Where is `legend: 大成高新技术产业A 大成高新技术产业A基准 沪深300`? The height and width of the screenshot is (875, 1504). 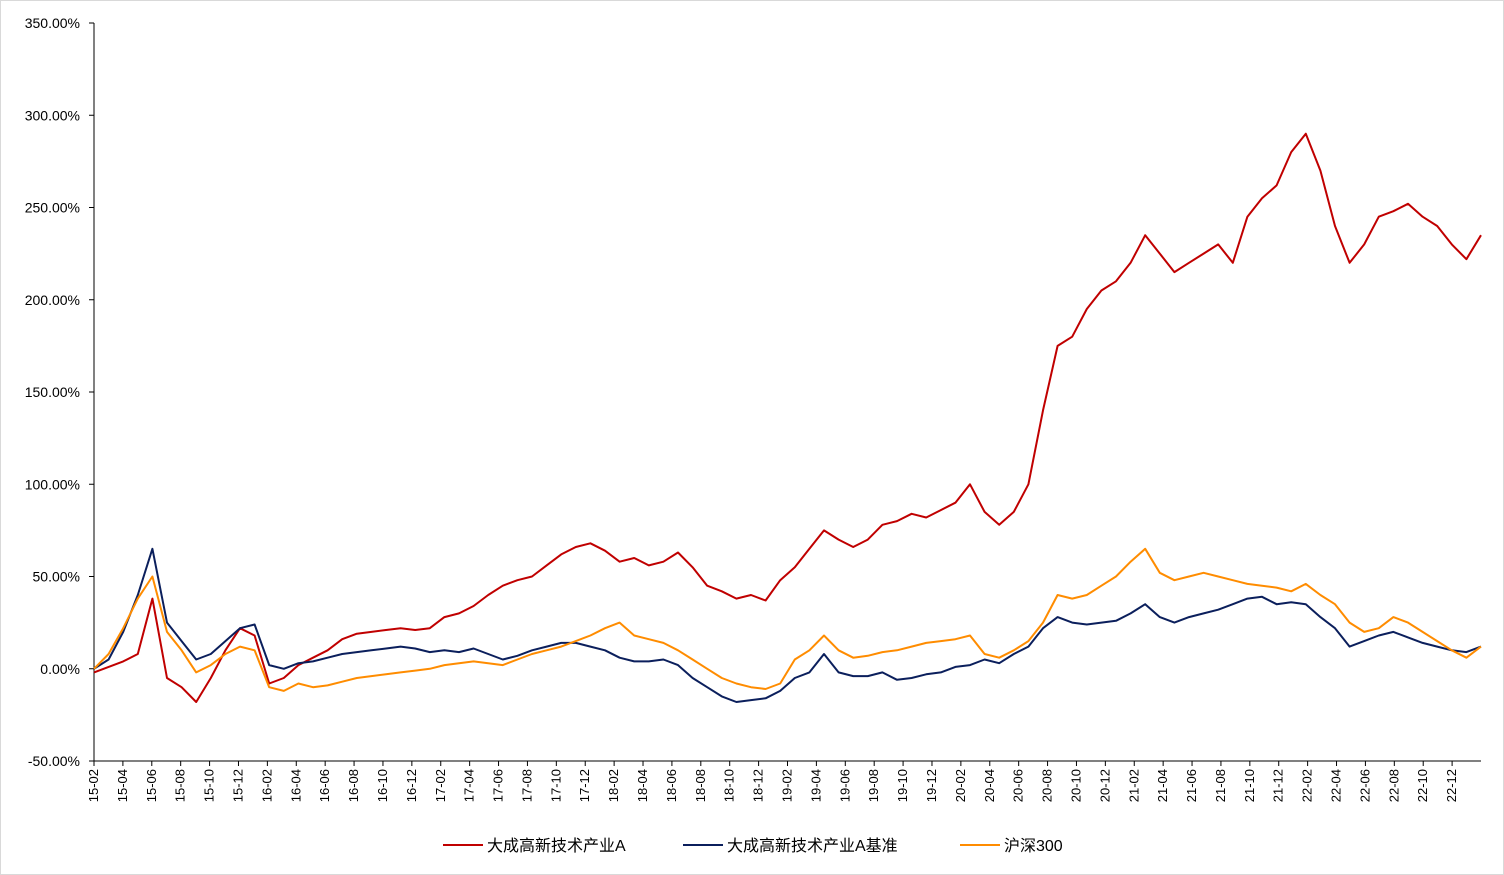 legend: 大成高新技术产业A 大成高新技术产业A基准 沪深300 is located at coordinates (753, 846).